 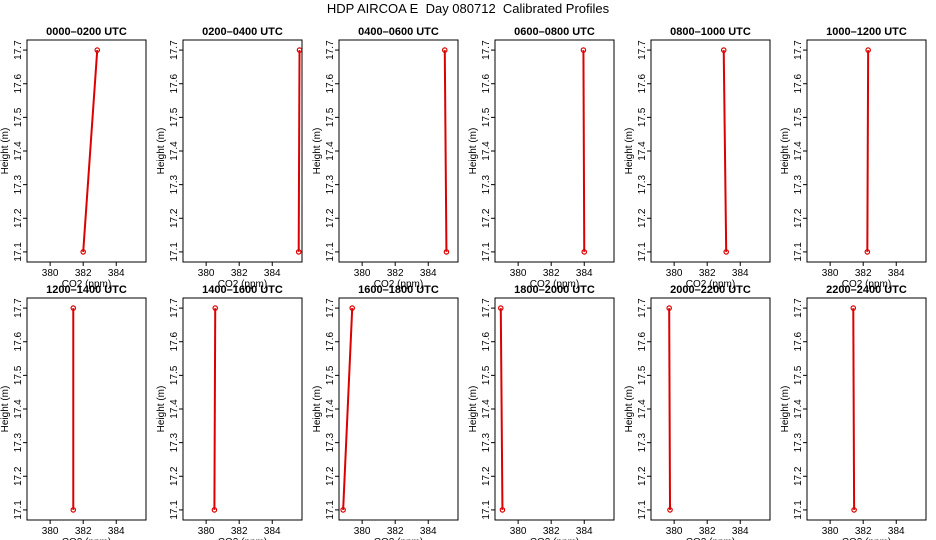 I want to click on plot-title: 1200–1400 UTC, so click(x=86, y=290).